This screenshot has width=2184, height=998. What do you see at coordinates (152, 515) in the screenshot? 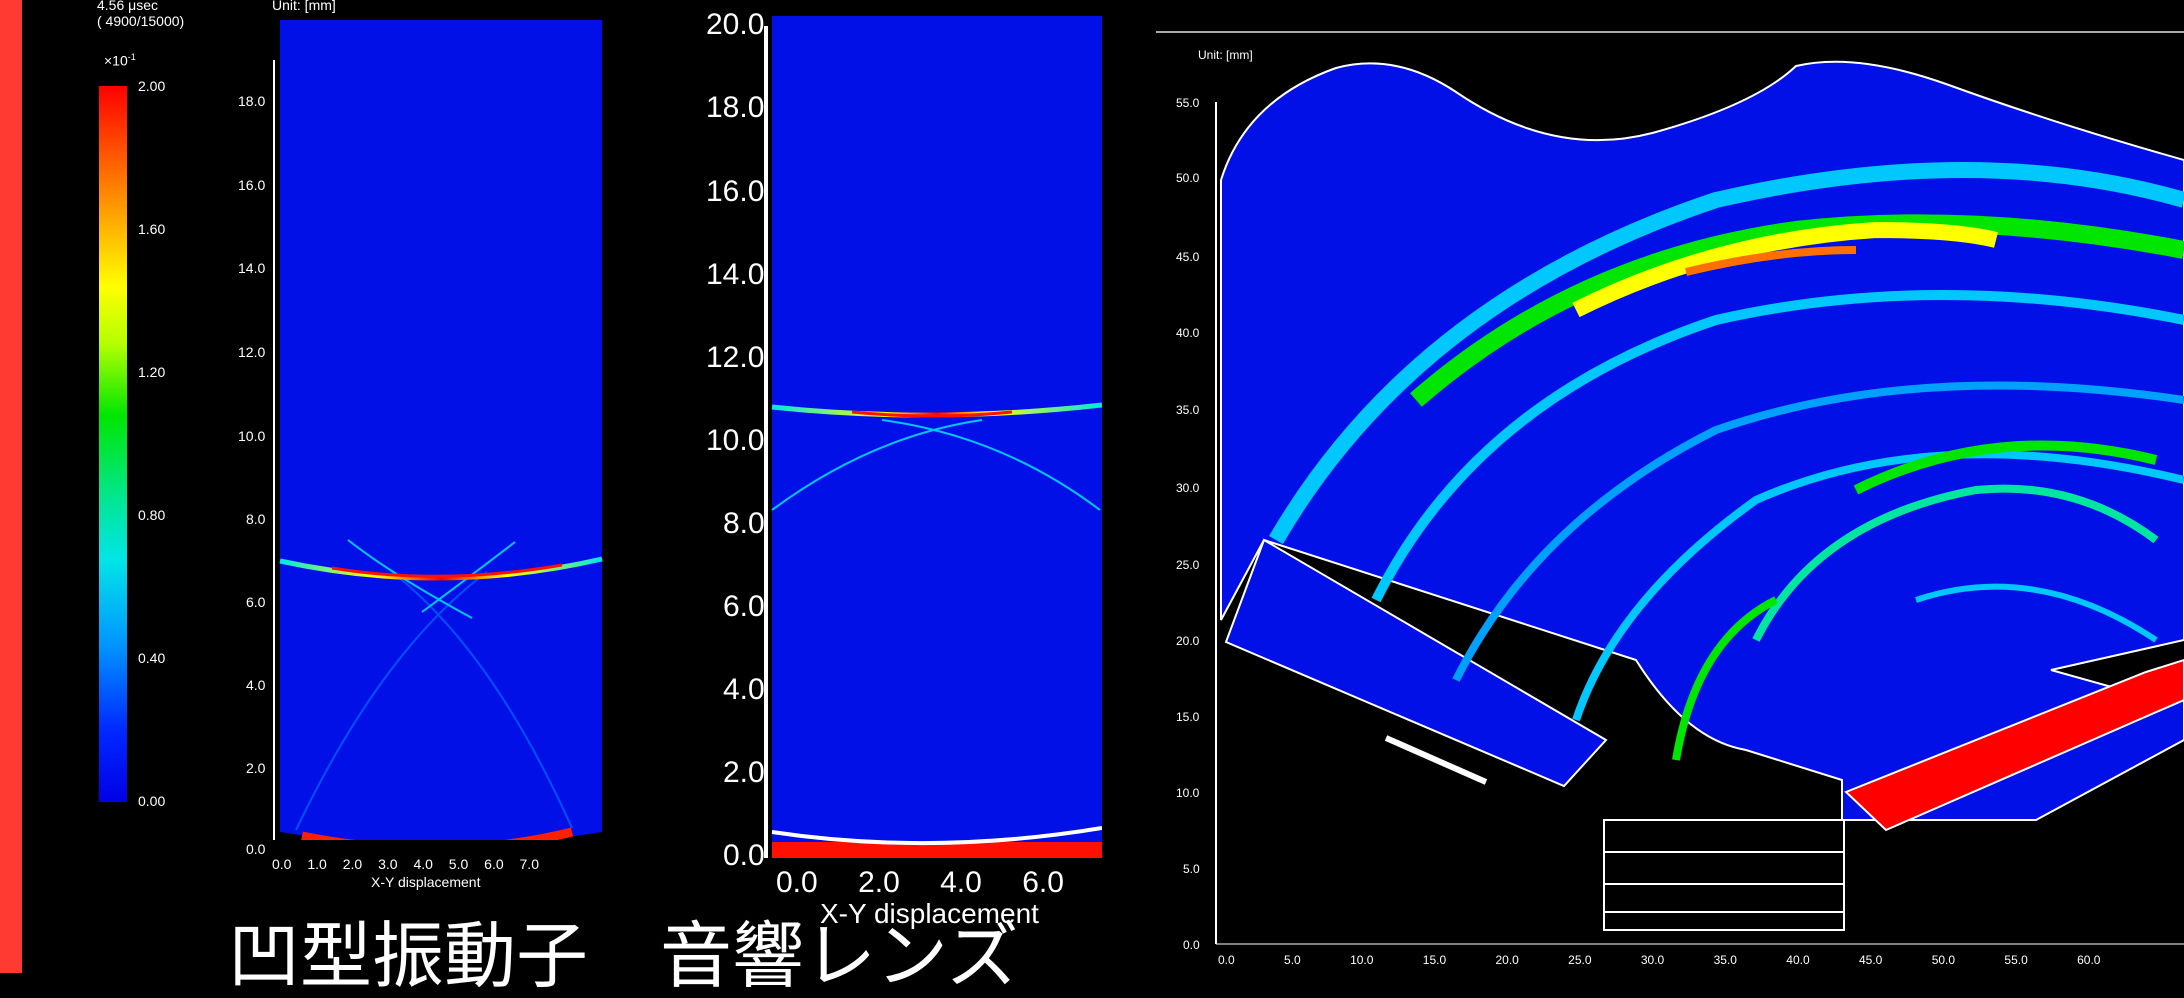
I see `colorbar-tick: 0.80` at bounding box center [152, 515].